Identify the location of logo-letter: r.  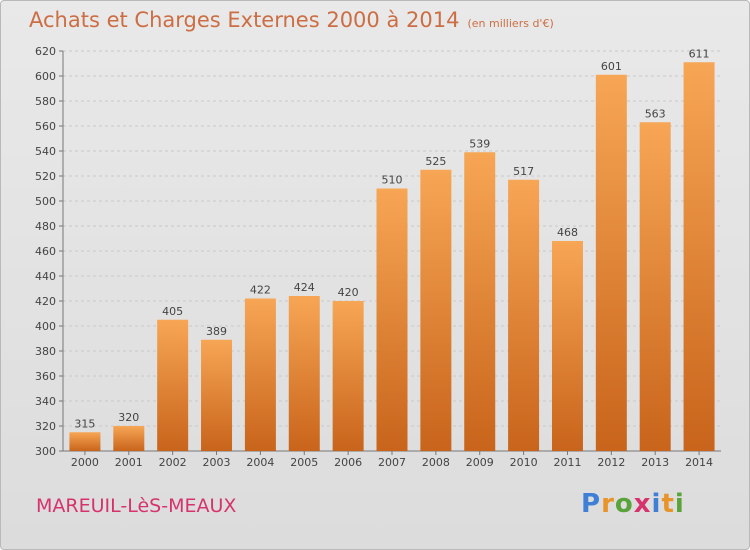
(608, 504).